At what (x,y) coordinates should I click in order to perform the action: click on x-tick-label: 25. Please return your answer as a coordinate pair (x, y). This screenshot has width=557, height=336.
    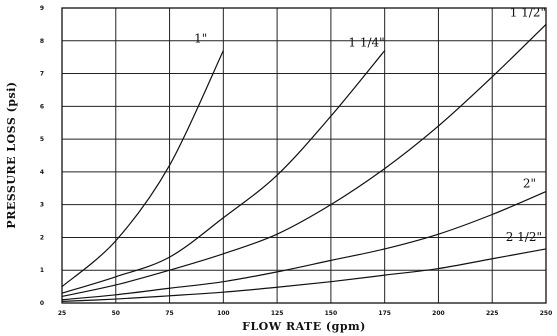
    Looking at the image, I should click on (62, 313).